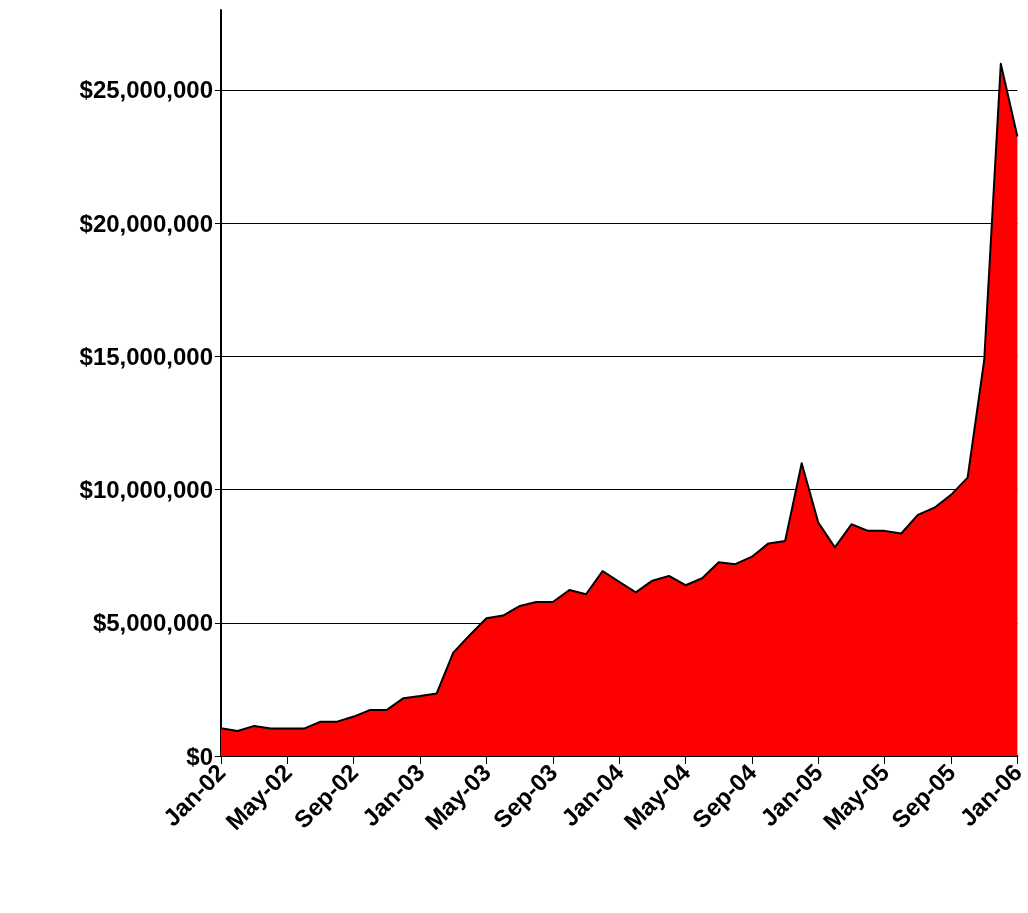 This screenshot has width=1028, height=913. I want to click on y-tick-label: $20,000,000, so click(146, 223).